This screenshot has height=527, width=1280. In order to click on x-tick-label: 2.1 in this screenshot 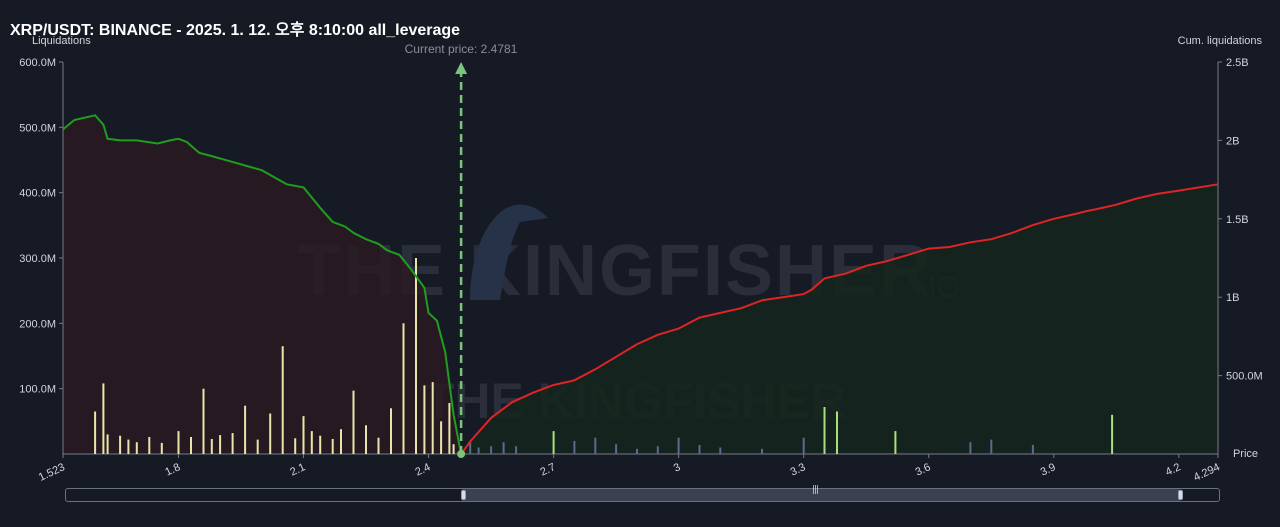, I will do `click(297, 469)`.